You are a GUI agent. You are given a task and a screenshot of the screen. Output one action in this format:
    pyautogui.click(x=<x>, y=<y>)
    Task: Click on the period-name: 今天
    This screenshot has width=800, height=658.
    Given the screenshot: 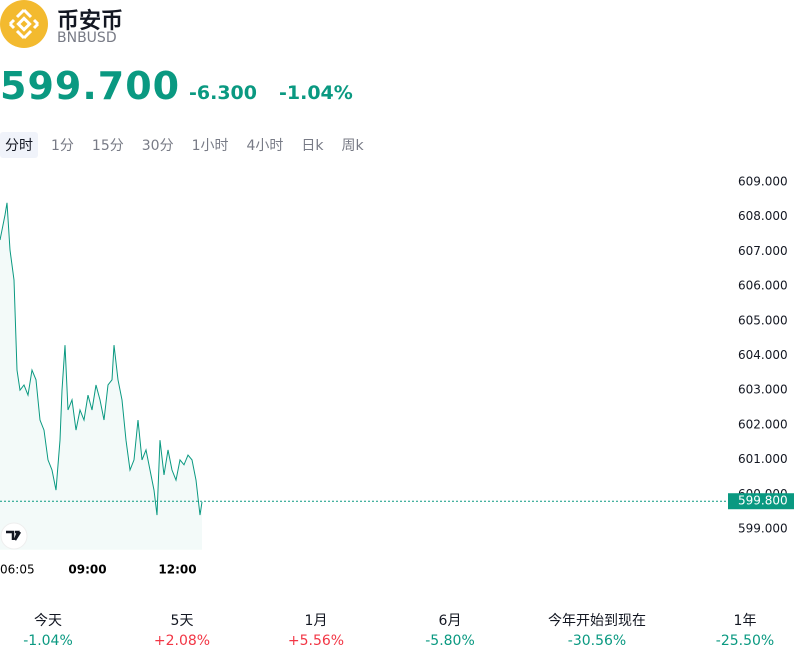 What is the action you would take?
    pyautogui.click(x=48, y=621)
    